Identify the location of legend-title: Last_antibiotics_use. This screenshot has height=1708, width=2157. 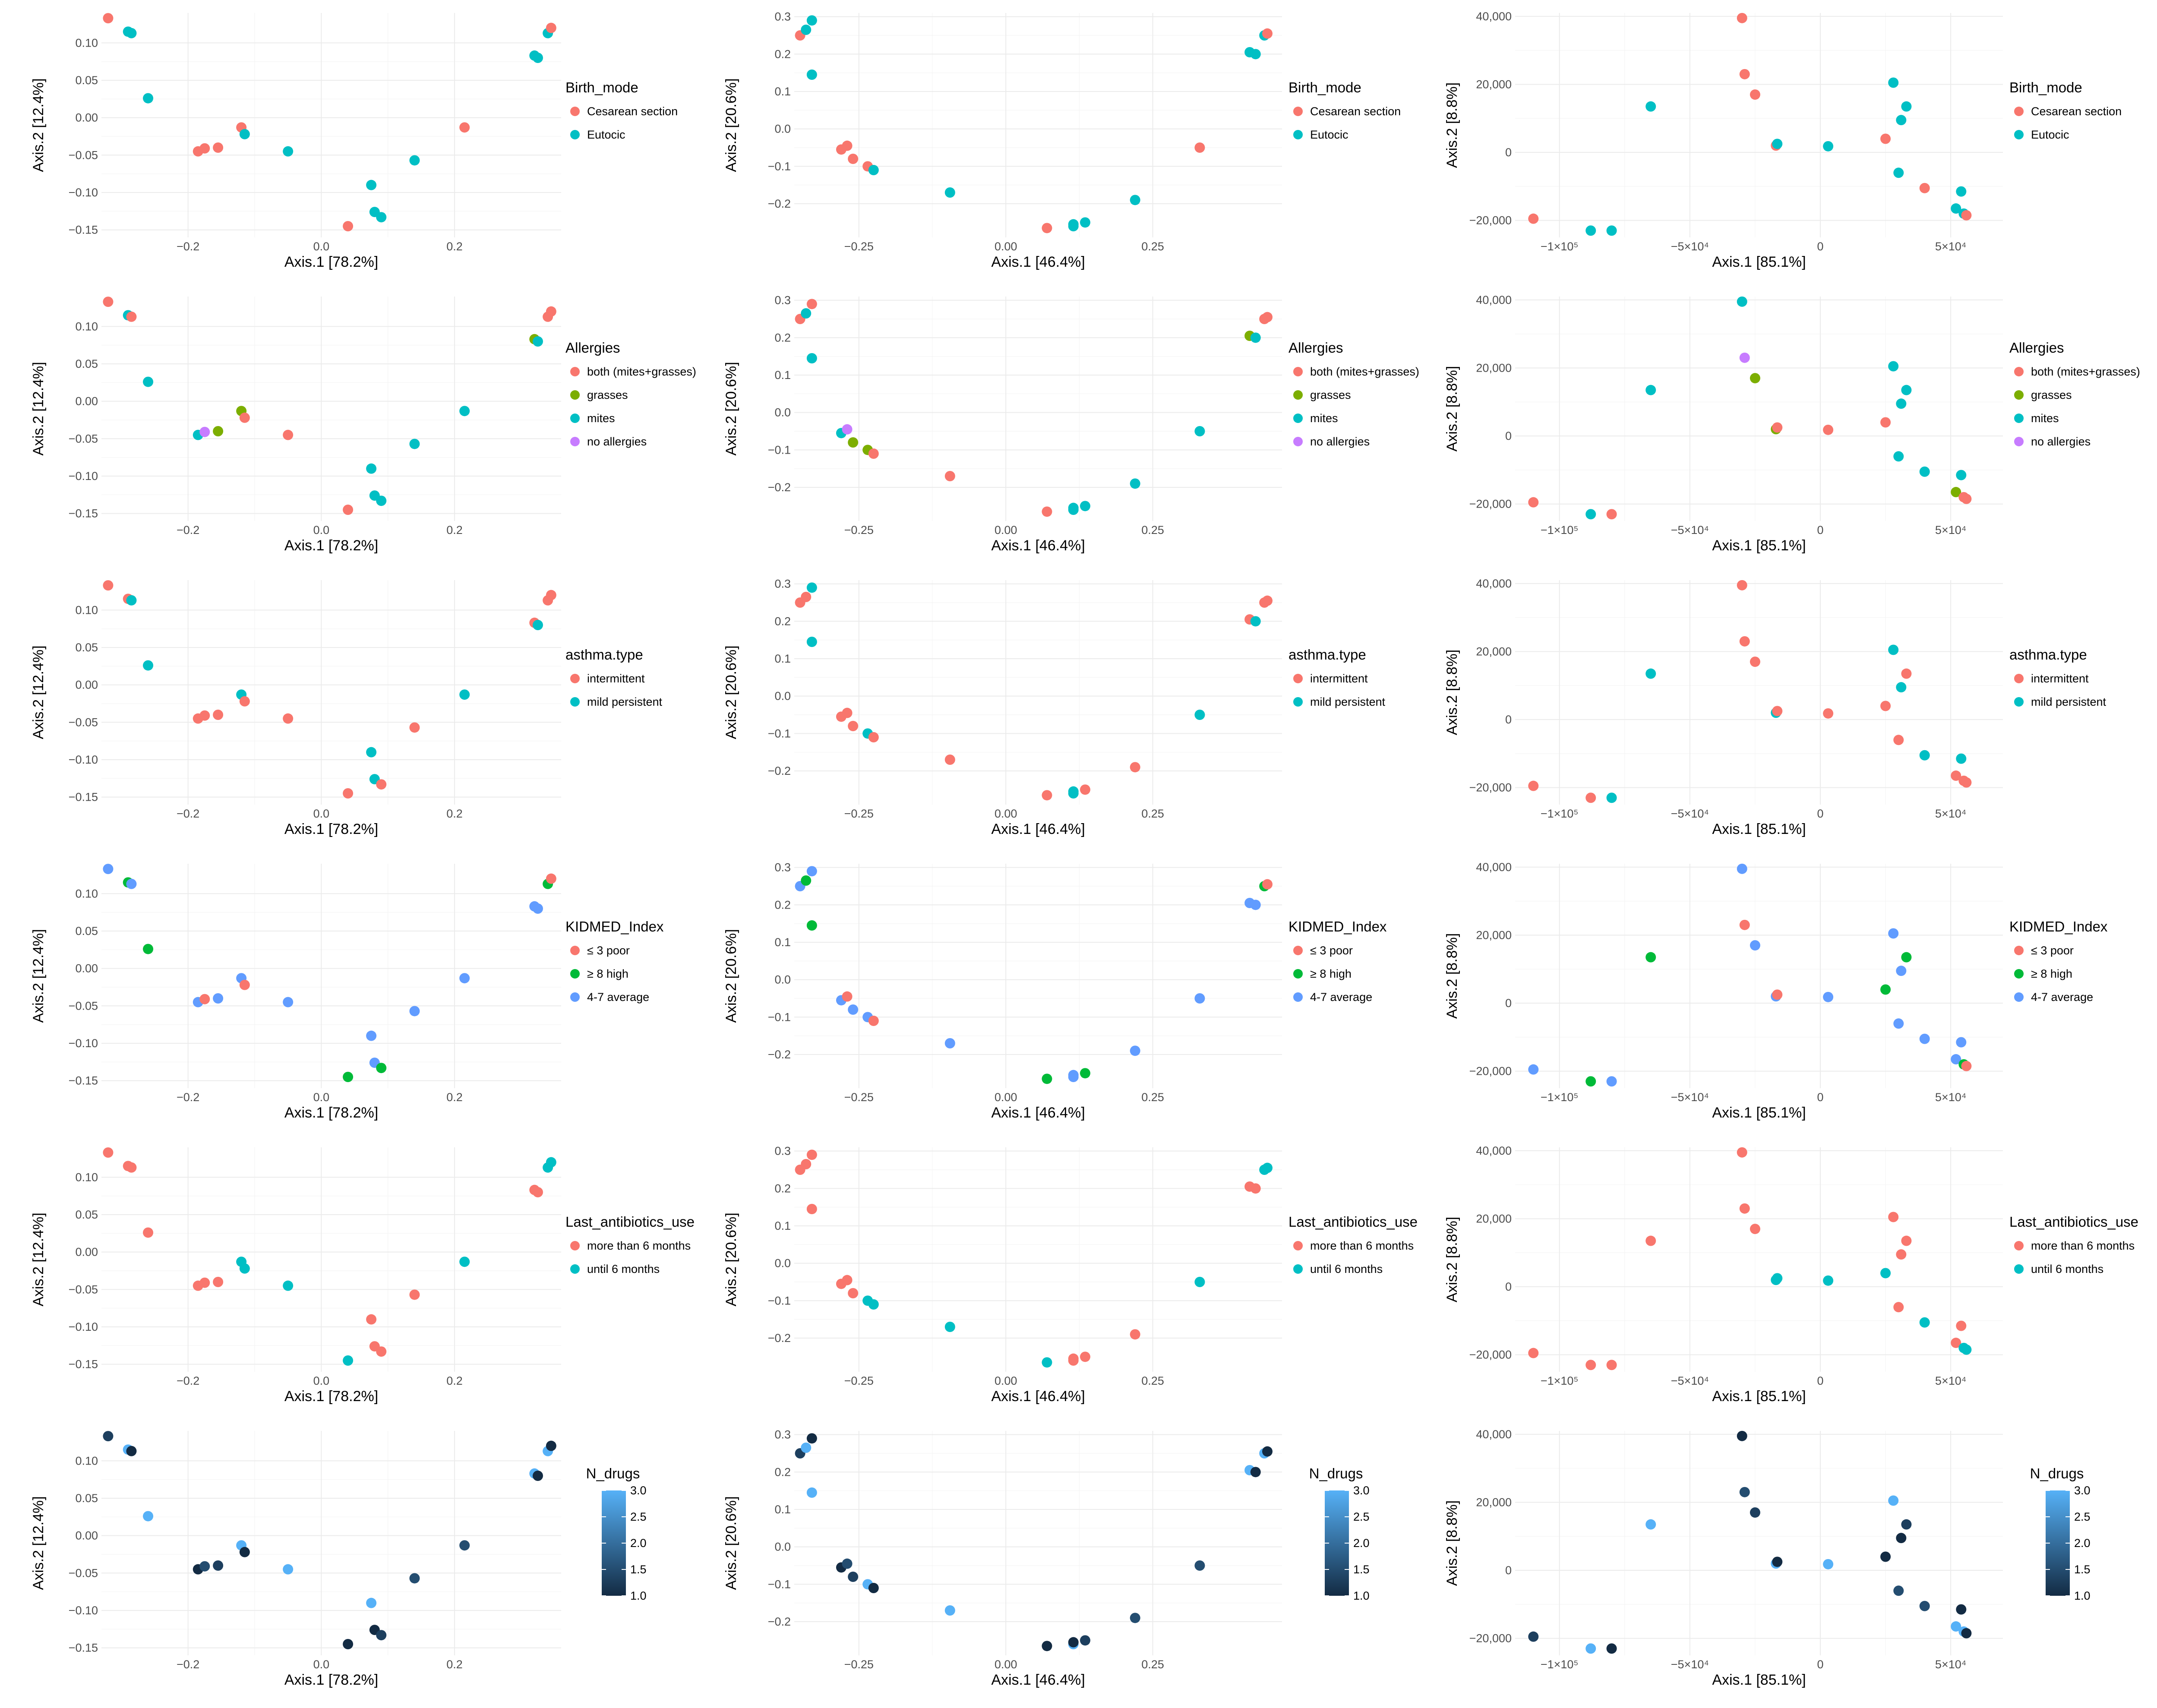
(630, 1222).